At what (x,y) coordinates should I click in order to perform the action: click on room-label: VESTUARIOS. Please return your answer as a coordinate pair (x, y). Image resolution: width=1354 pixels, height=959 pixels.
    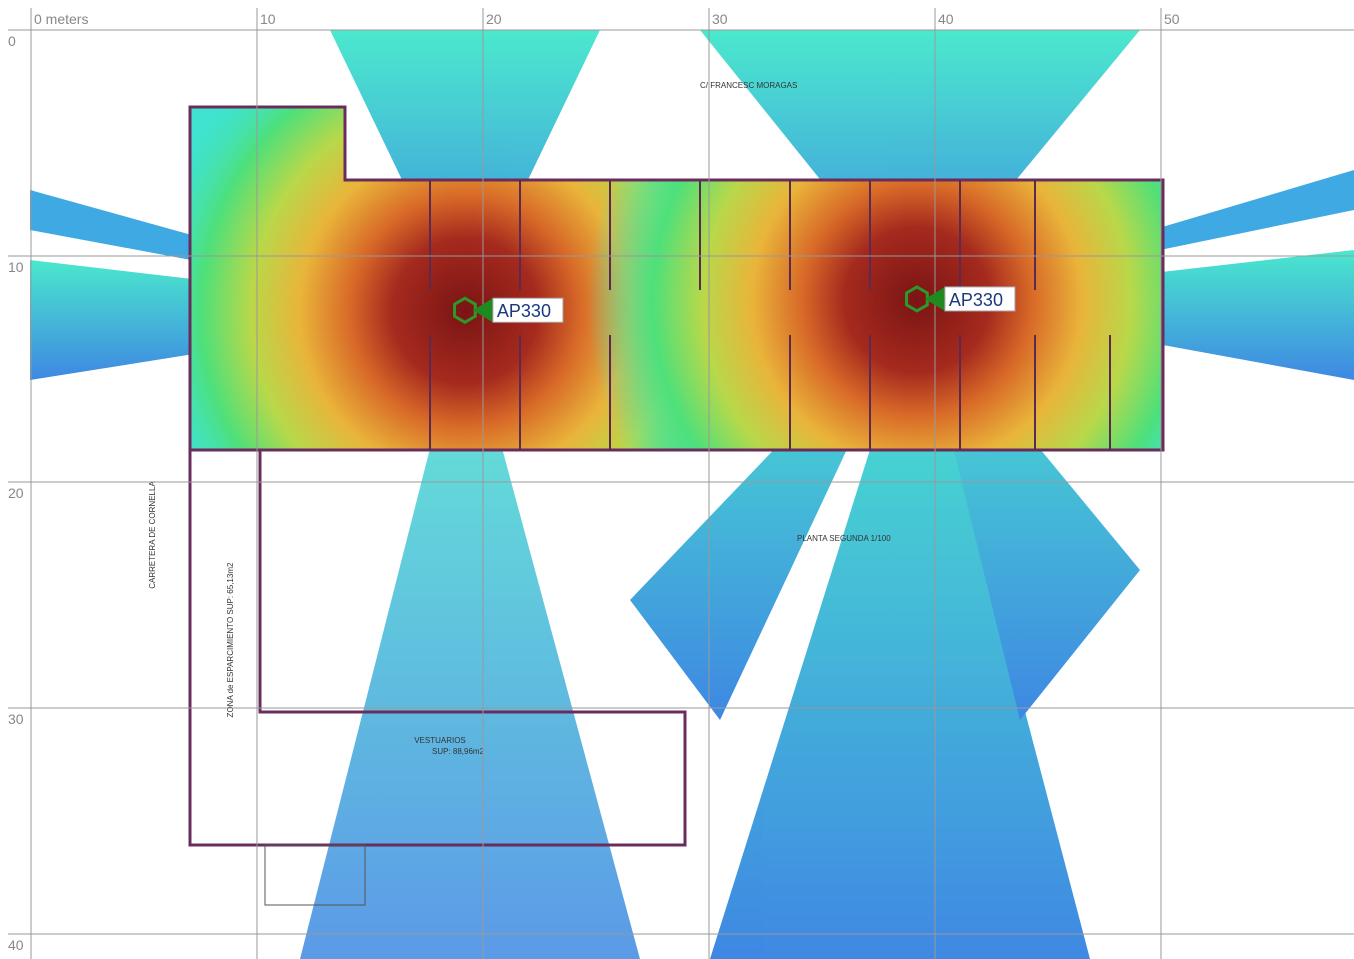
    Looking at the image, I should click on (440, 740).